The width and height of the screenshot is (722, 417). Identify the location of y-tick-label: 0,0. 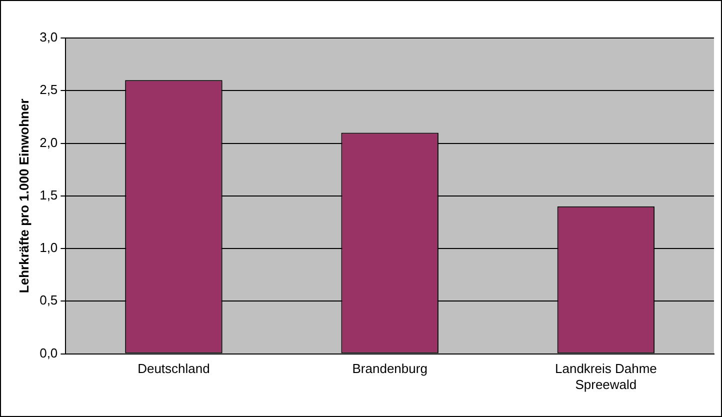
(49, 352).